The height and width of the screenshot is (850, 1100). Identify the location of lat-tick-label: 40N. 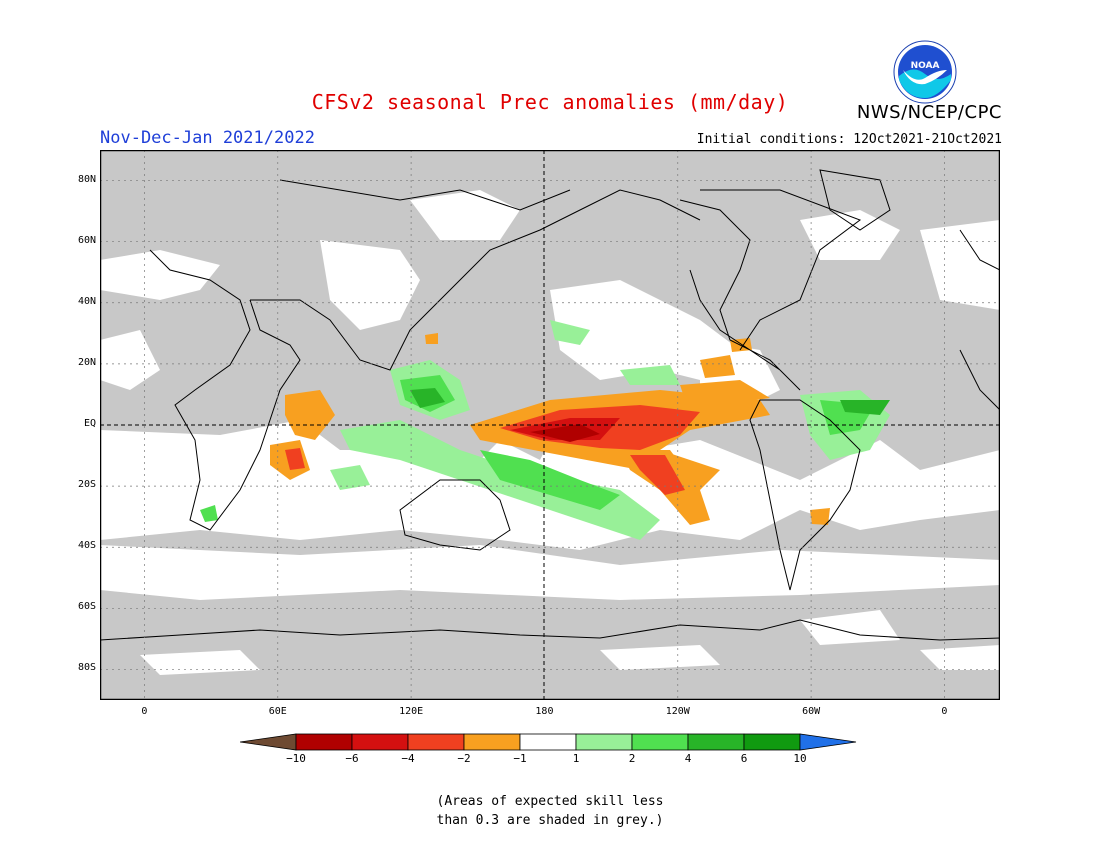
(86, 301).